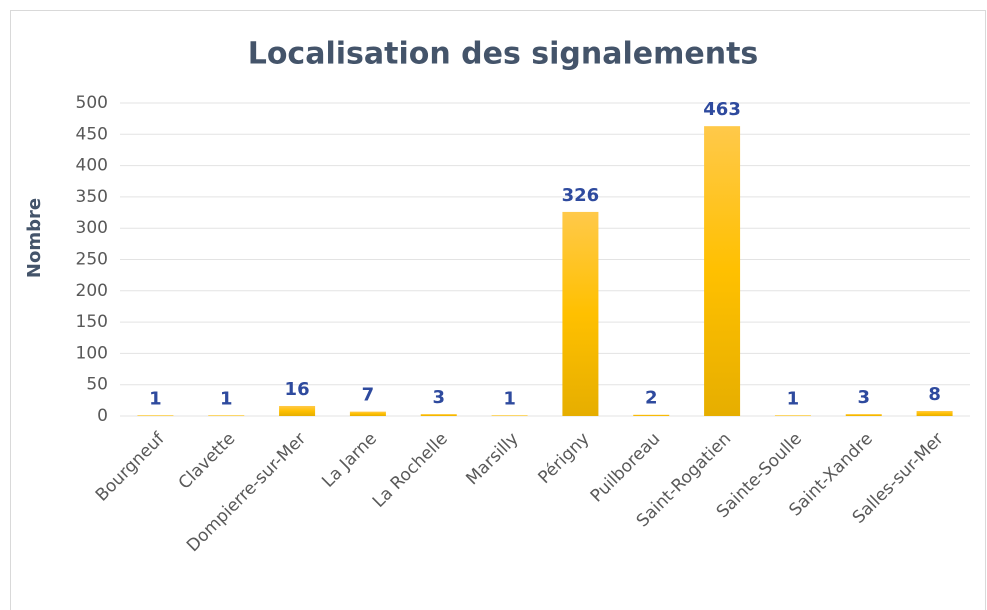 This screenshot has width=987, height=610. Describe the element at coordinates (297, 389) in the screenshot. I see `value-label: 16` at that location.